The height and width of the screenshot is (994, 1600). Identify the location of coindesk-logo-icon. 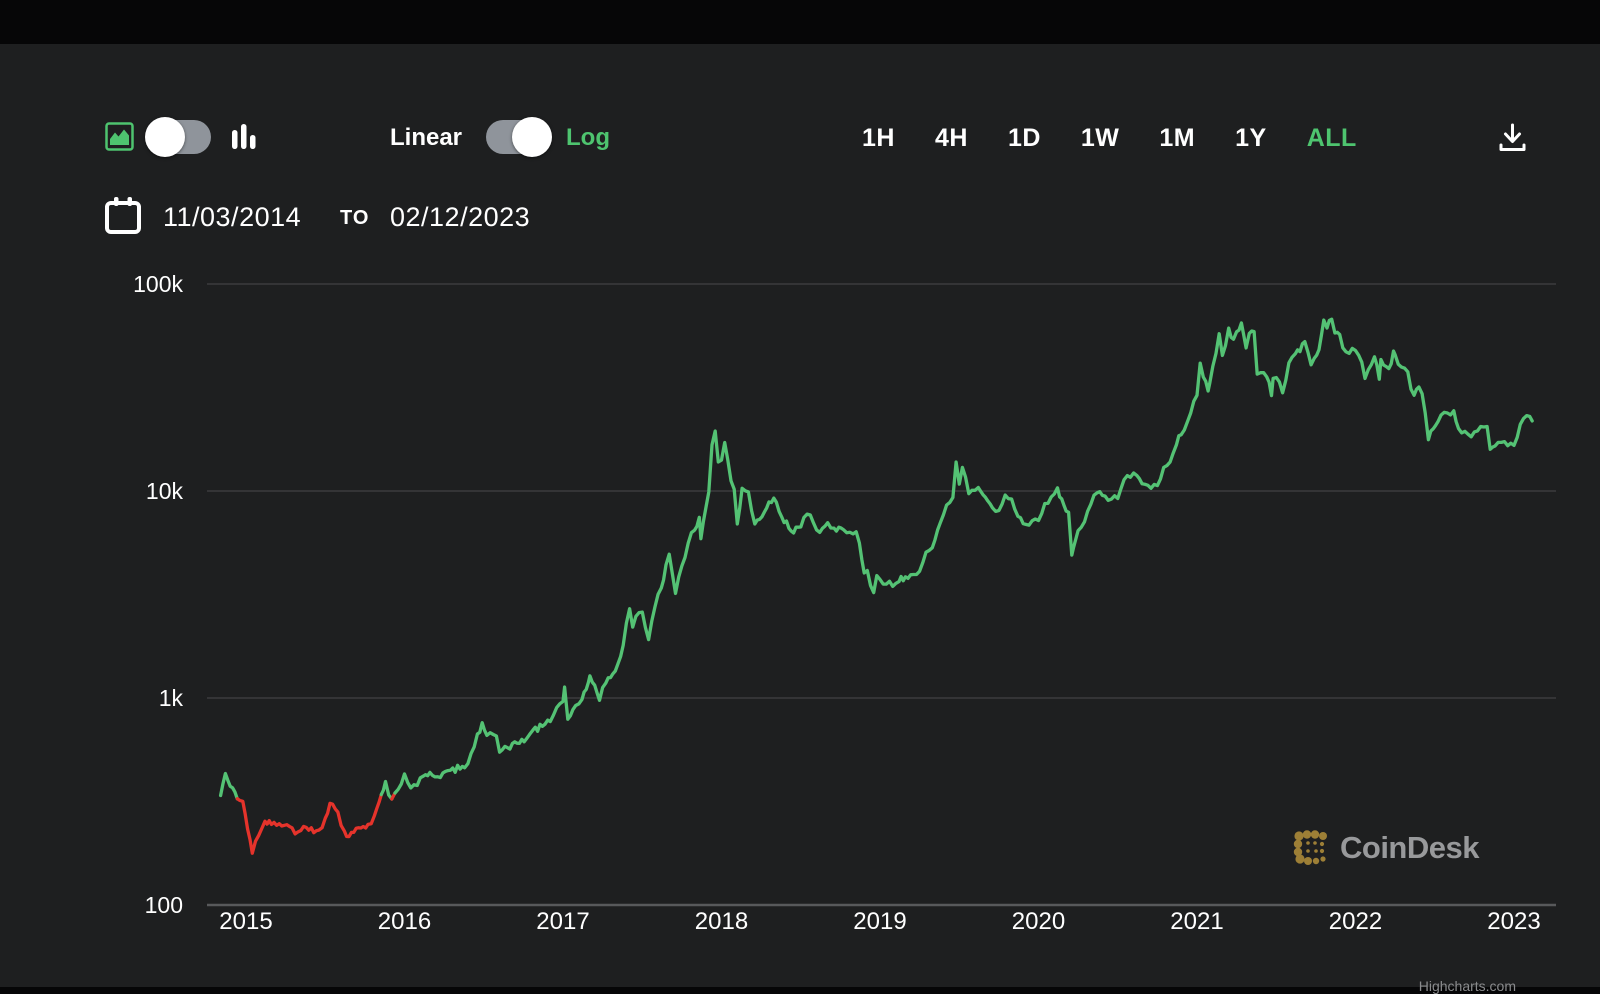
(1312, 848).